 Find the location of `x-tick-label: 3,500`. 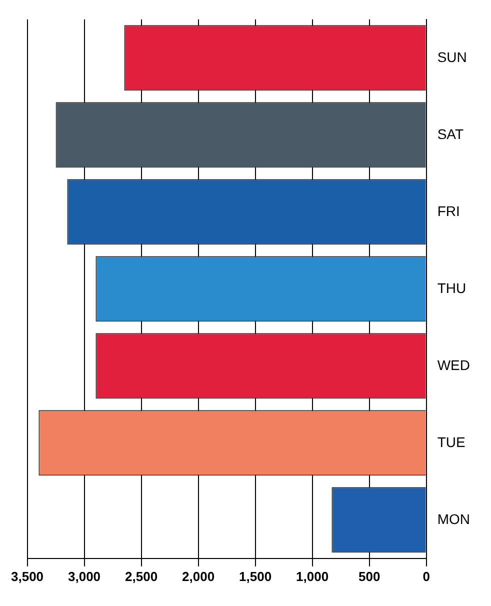

x-tick-label: 3,500 is located at coordinates (27, 576).